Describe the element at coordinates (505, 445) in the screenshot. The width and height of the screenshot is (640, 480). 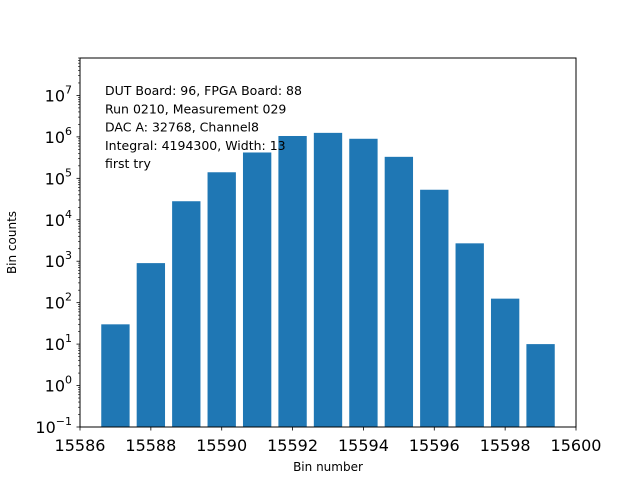
I see `x-tick-label: 15598` at that location.